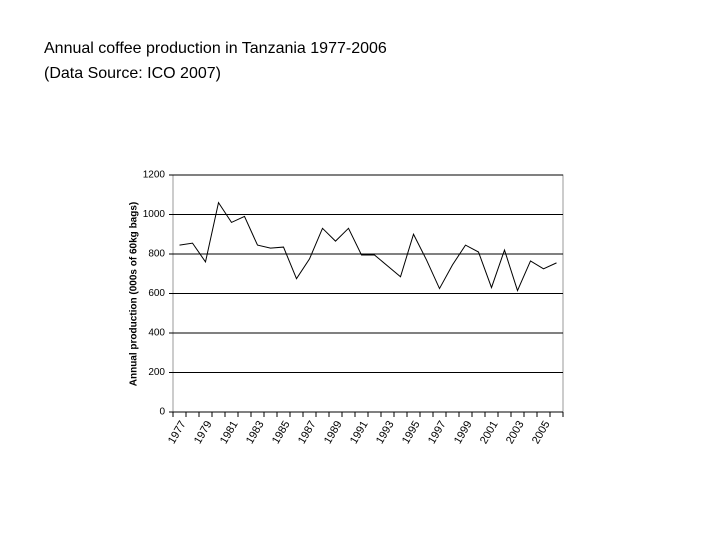  Describe the element at coordinates (411, 432) in the screenshot. I see `x-tick-label: 1995` at that location.